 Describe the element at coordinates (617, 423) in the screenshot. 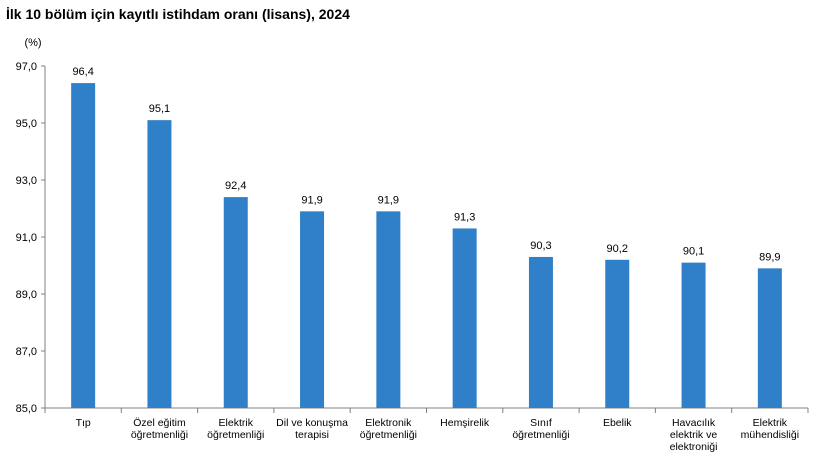

I see `x-category-label: Ebelik` at that location.